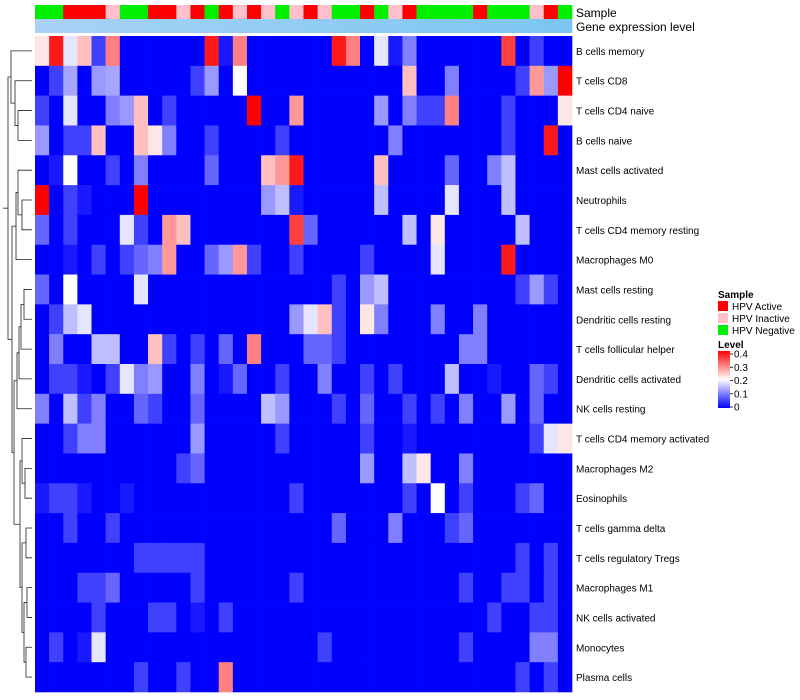 This screenshot has height=700, width=800. I want to click on dendrogram-branch, so click(28, 483).